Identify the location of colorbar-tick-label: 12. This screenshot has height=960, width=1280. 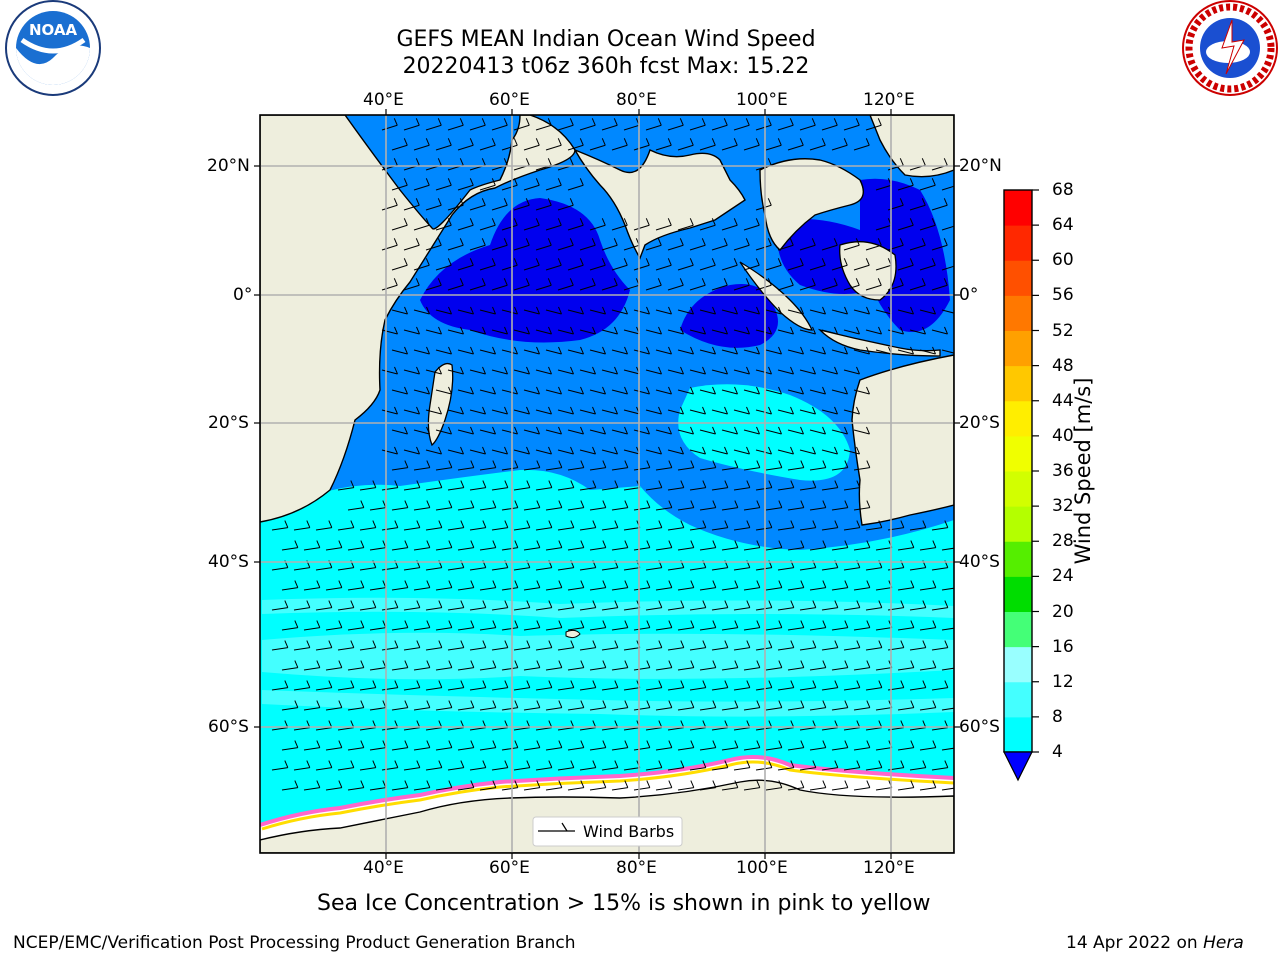
(1063, 681).